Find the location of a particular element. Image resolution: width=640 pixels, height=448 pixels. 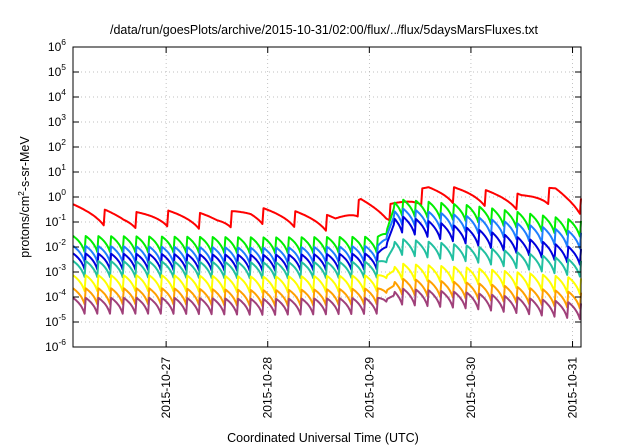

y-tick-label: 10⁶ is located at coordinates (57, 45).